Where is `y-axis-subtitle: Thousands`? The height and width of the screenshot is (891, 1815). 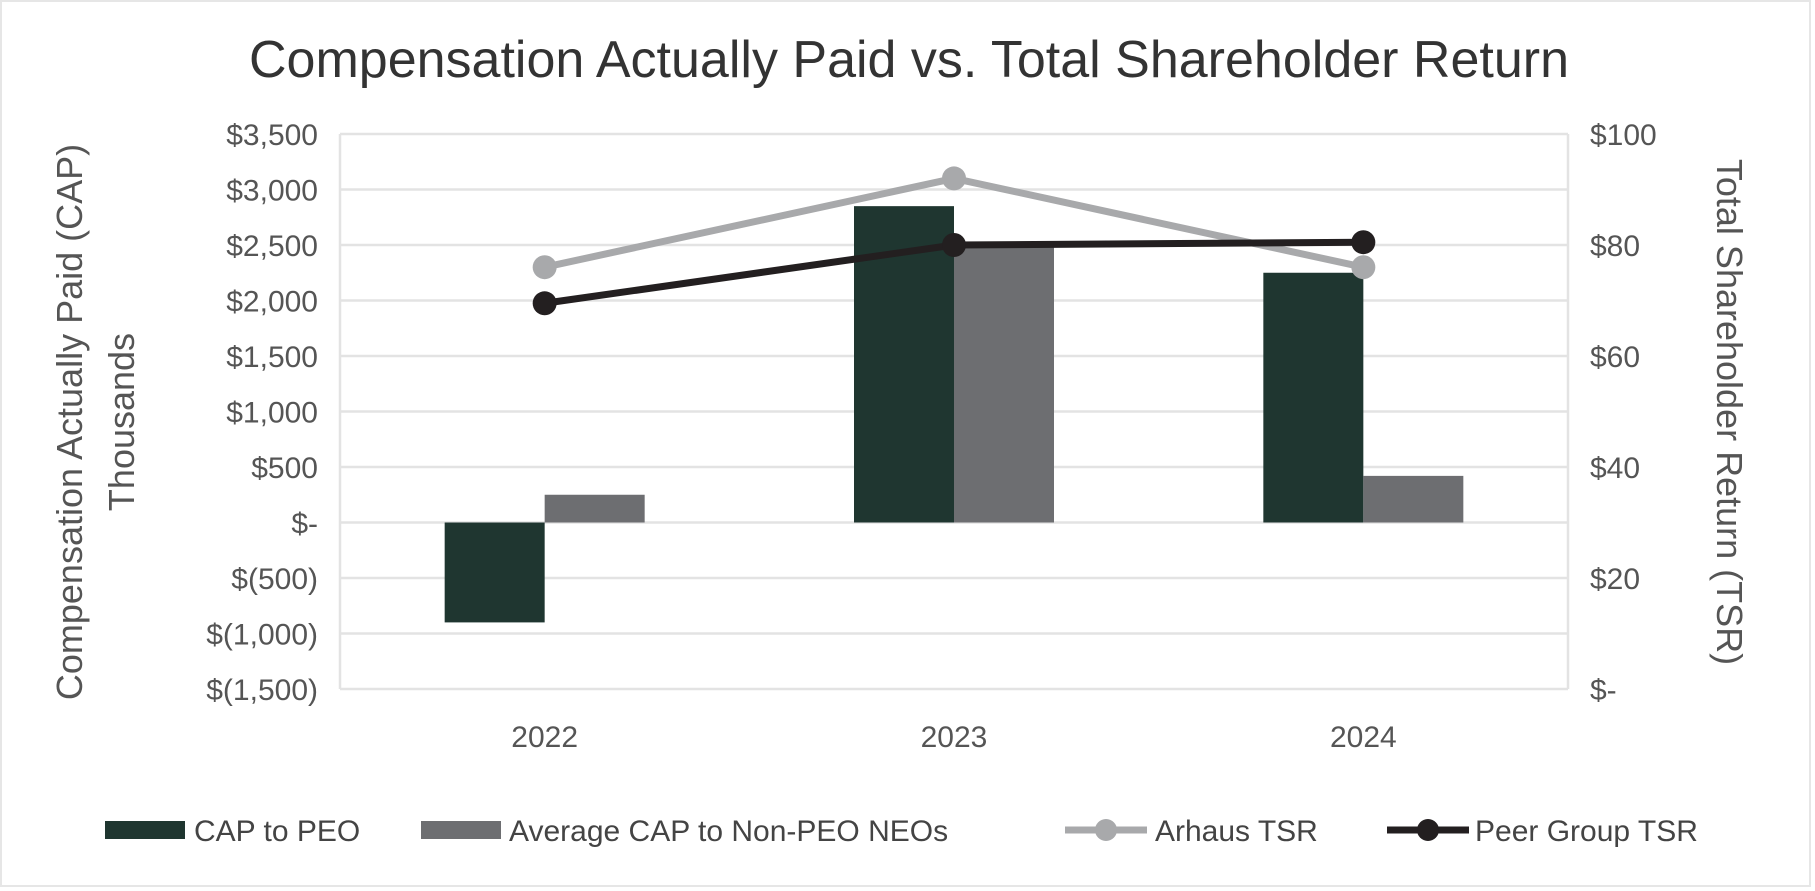 y-axis-subtitle: Thousands is located at coordinates (121, 422).